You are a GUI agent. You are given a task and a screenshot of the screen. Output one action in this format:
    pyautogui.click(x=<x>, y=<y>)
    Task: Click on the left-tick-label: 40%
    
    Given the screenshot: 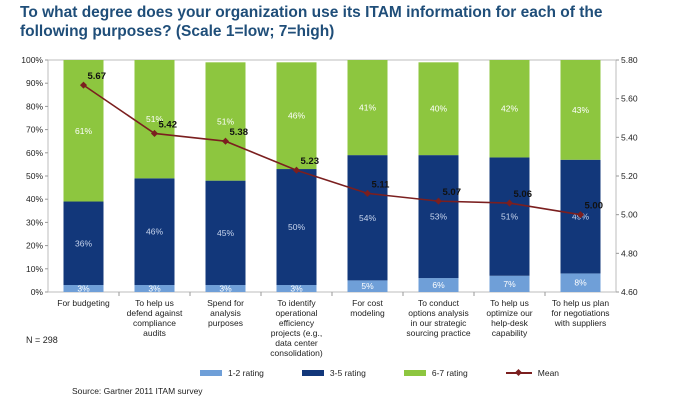 What is the action you would take?
    pyautogui.click(x=34, y=199)
    